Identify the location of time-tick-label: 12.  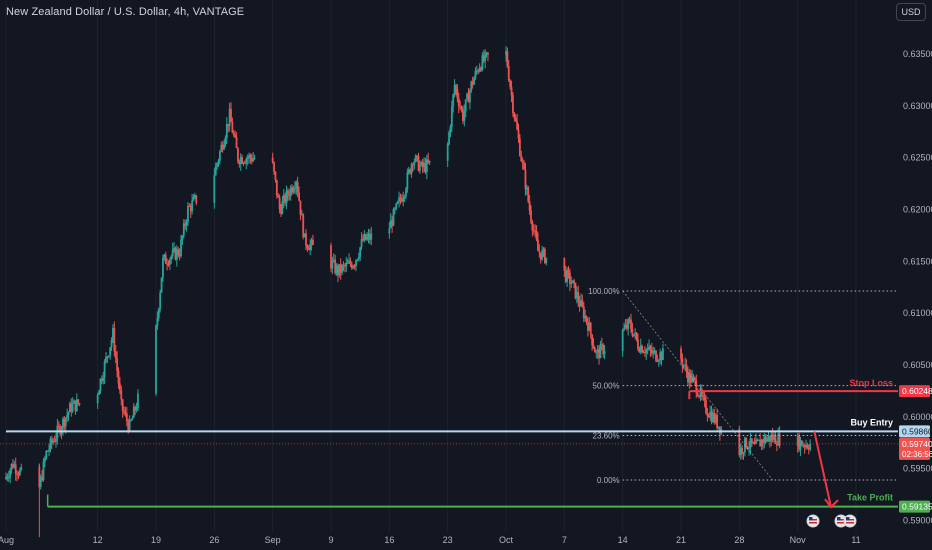
(98, 540).